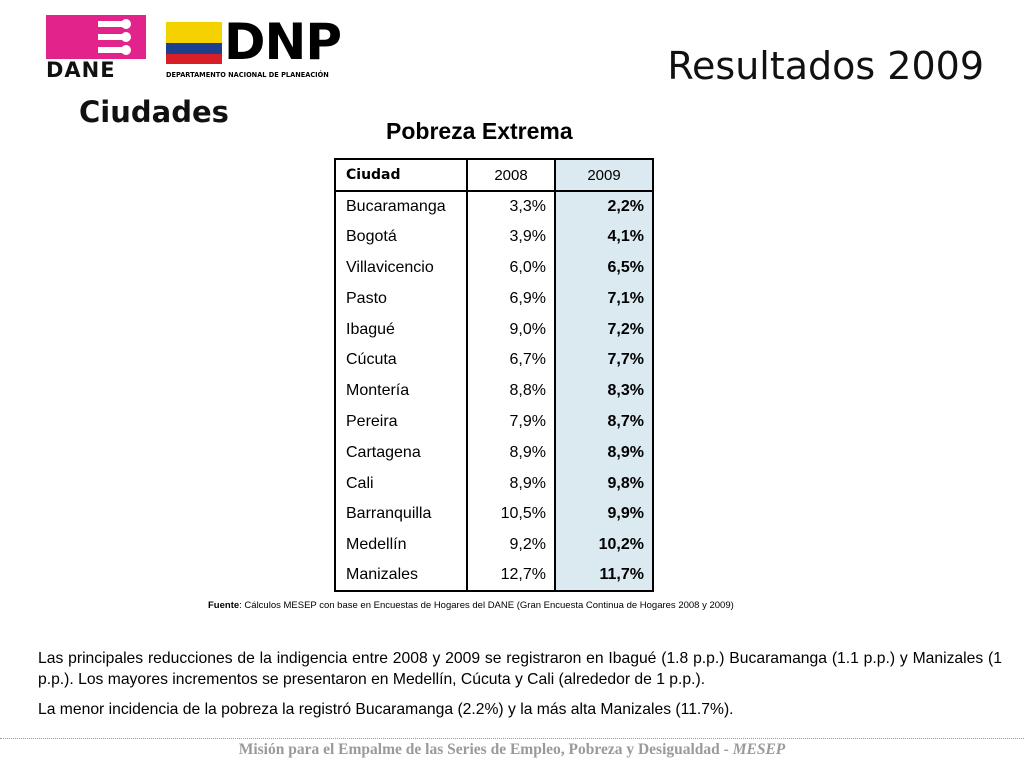 The height and width of the screenshot is (768, 1024). Describe the element at coordinates (759, 749) in the screenshot. I see `footer-italic: MESEP` at that location.